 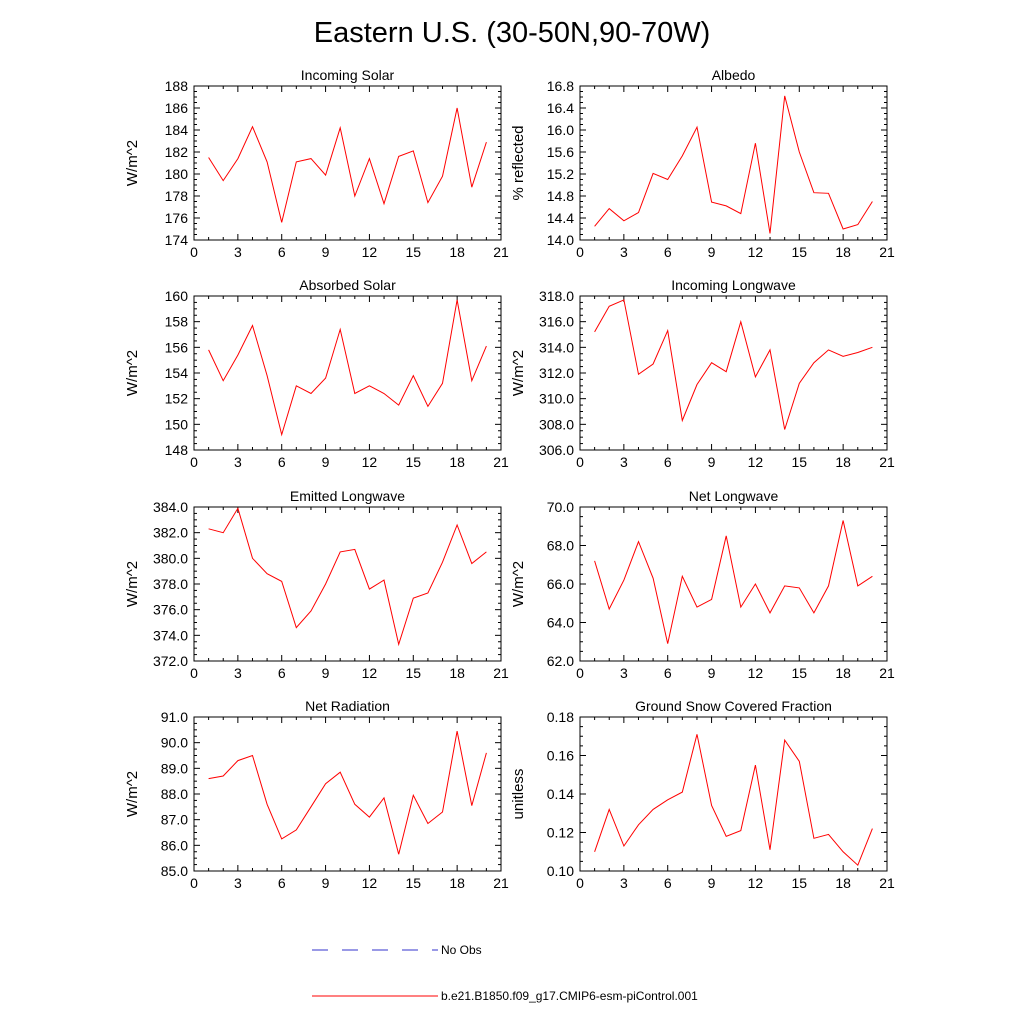 What do you see at coordinates (170, 661) in the screenshot?
I see `y-tick-label: 372.0` at bounding box center [170, 661].